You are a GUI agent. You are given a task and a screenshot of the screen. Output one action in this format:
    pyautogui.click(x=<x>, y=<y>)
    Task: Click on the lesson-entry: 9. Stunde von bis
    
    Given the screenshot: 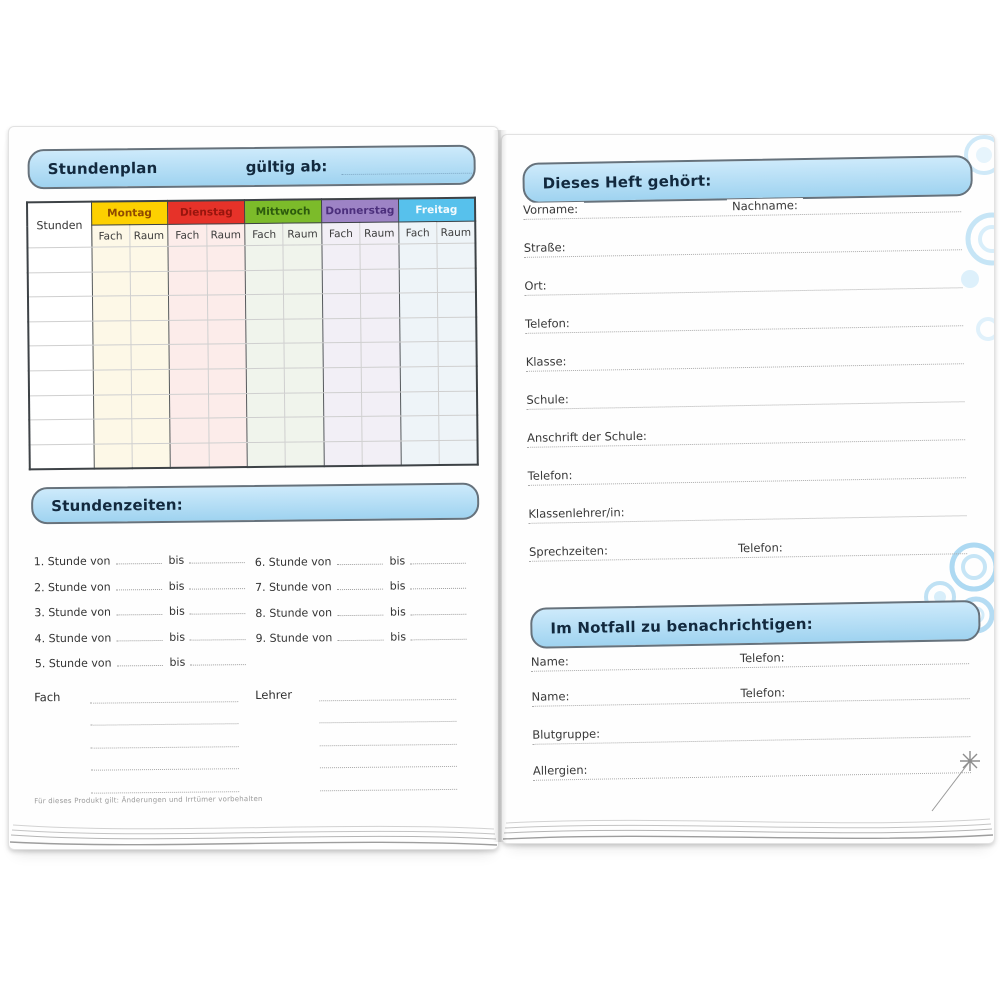 What is the action you would take?
    pyautogui.click(x=364, y=636)
    